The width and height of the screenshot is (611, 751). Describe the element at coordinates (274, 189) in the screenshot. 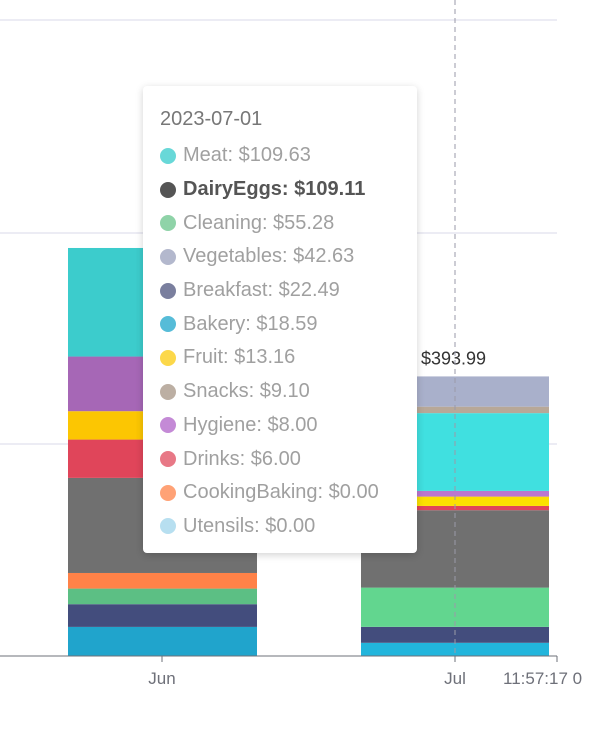

I see `tooltip-item-label: DairyEggs: $109.11` at that location.